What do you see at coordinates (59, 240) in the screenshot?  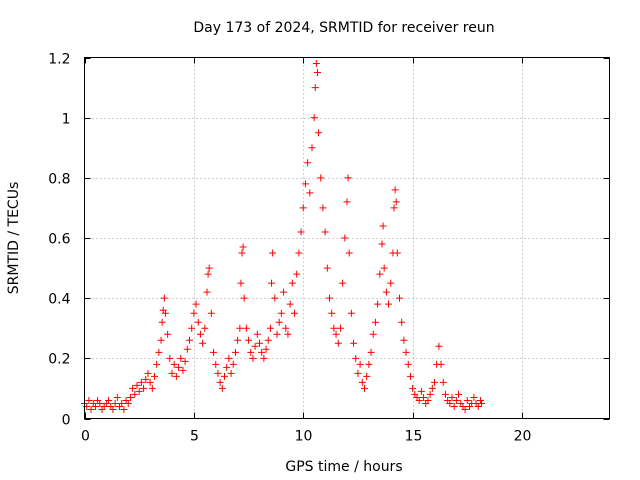 I see `y-tick-label: 0.6` at bounding box center [59, 240].